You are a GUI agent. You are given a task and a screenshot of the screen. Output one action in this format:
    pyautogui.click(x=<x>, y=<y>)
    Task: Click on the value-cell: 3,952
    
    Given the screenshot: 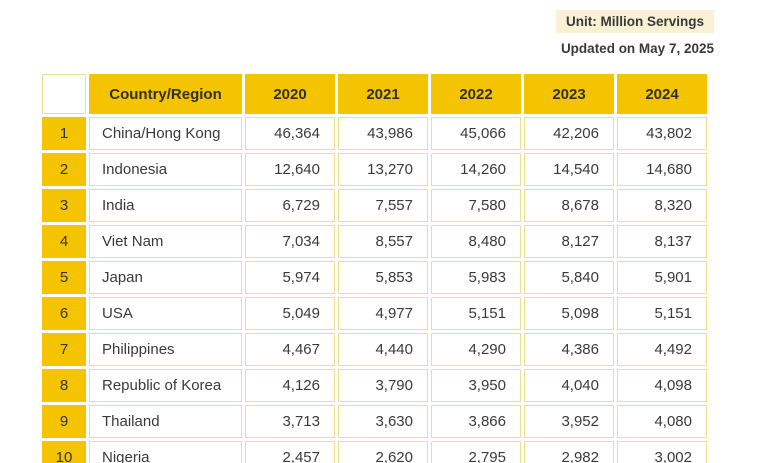 What is the action you would take?
    pyautogui.click(x=569, y=421)
    